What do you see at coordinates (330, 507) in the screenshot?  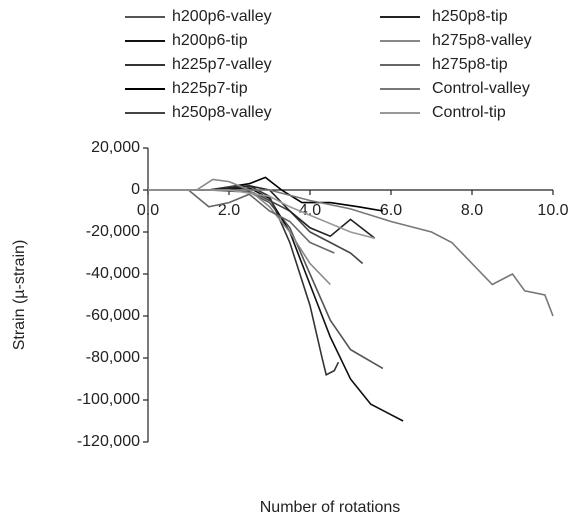 I see `x-axis-label: Number of rotations` at bounding box center [330, 507].